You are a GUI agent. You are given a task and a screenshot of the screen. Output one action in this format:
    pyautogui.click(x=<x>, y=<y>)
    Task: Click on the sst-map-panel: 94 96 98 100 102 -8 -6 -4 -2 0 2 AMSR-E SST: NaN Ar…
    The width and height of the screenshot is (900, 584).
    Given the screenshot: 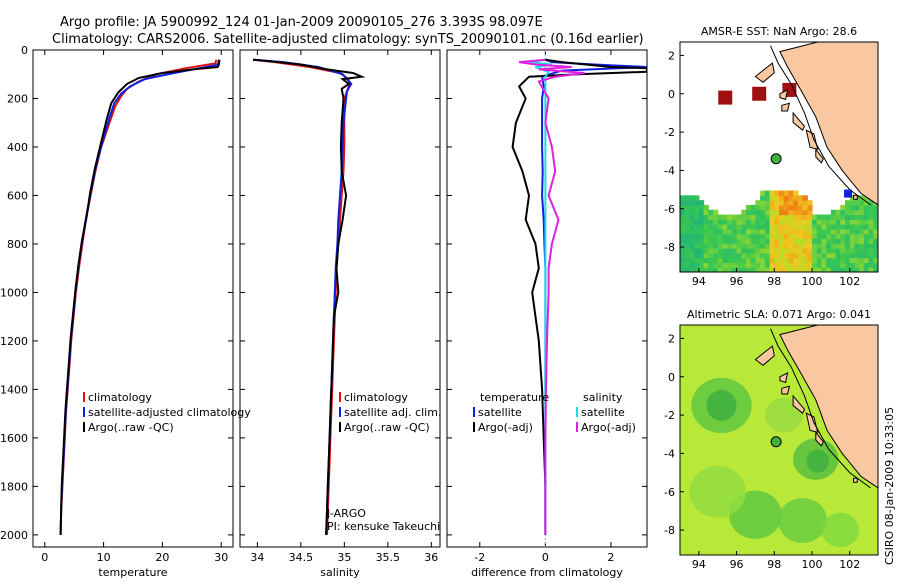 What is the action you would take?
    pyautogui.click(x=771, y=156)
    